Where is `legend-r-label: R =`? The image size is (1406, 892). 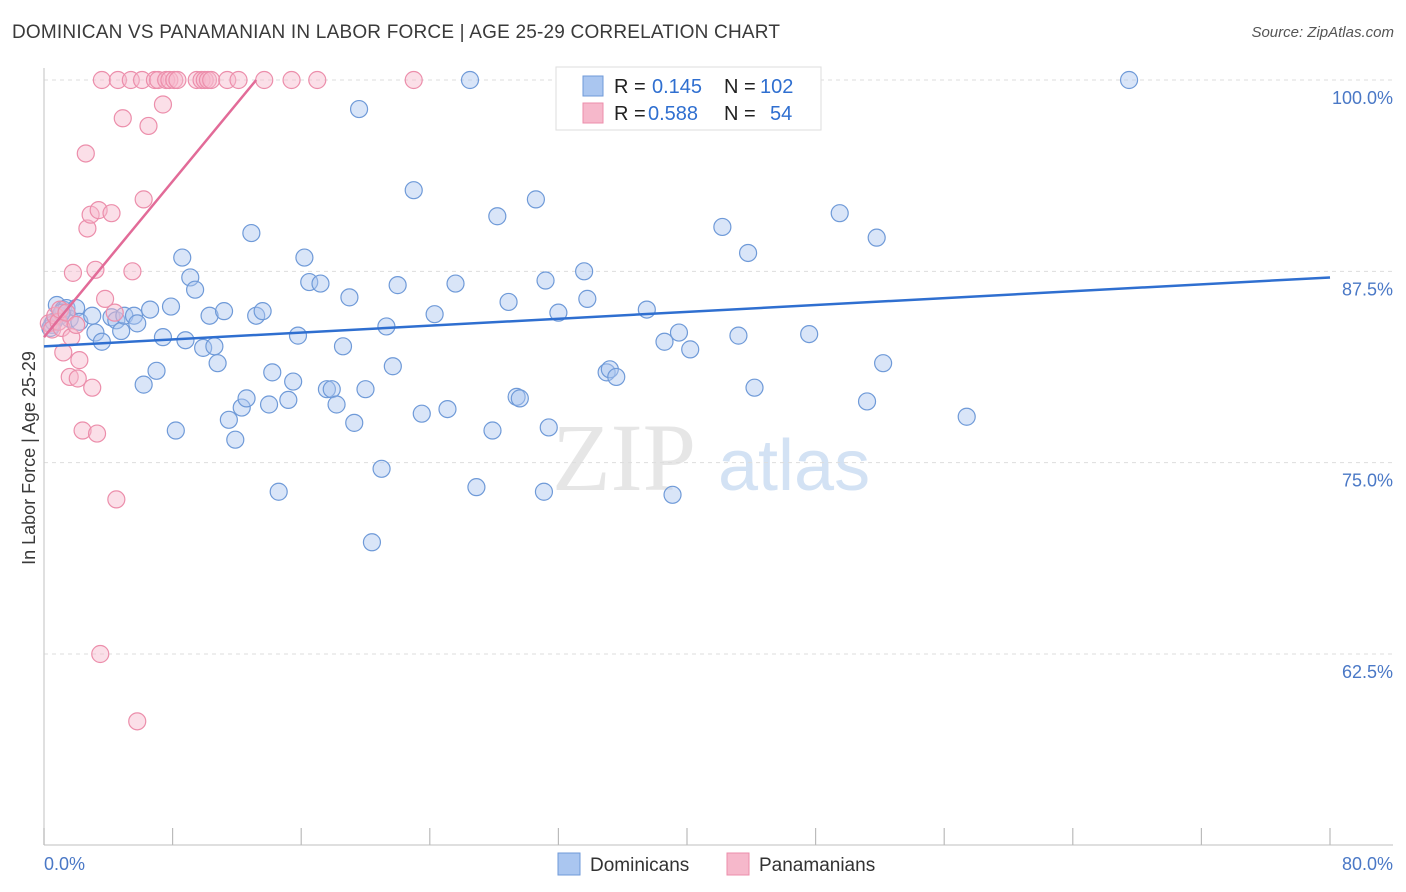 legend-r-label: R = is located at coordinates (630, 87).